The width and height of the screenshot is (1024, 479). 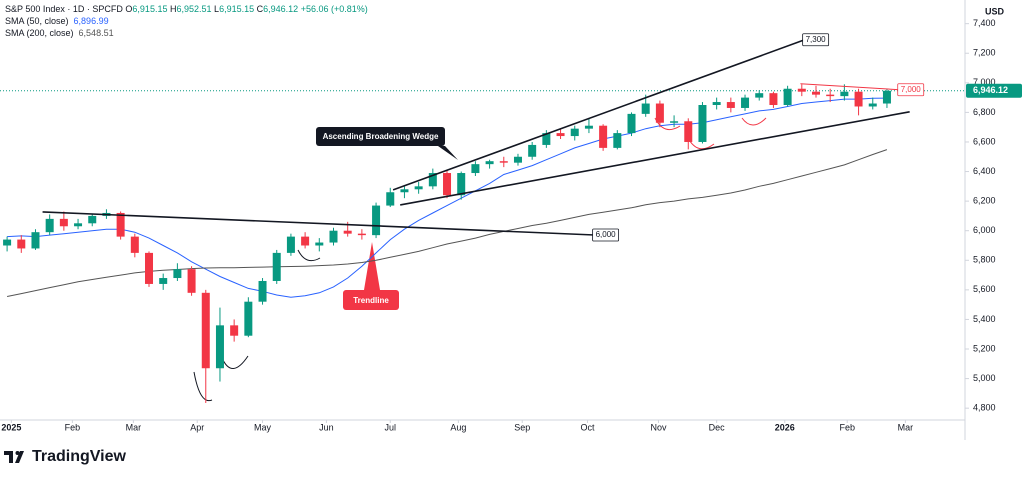 What do you see at coordinates (263, 427) in the screenshot?
I see `x-tick-label: May` at bounding box center [263, 427].